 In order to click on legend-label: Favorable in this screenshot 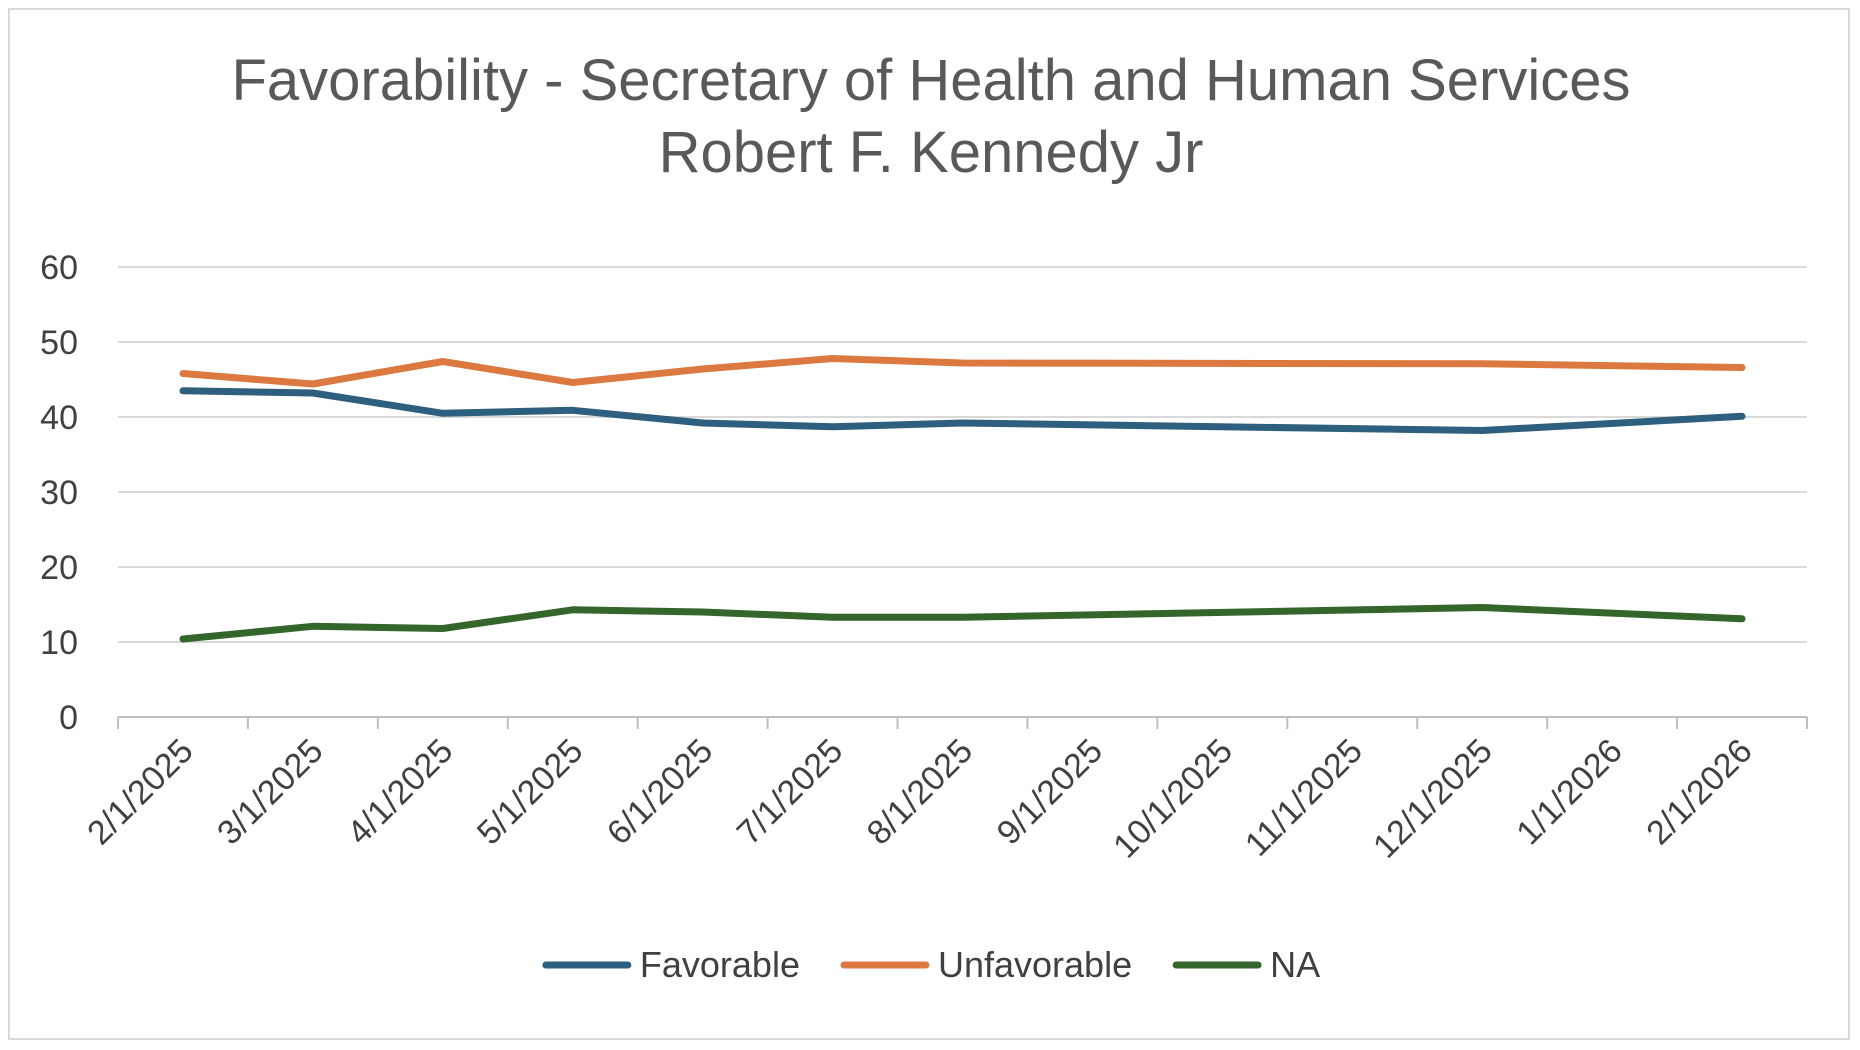, I will do `click(720, 964)`.